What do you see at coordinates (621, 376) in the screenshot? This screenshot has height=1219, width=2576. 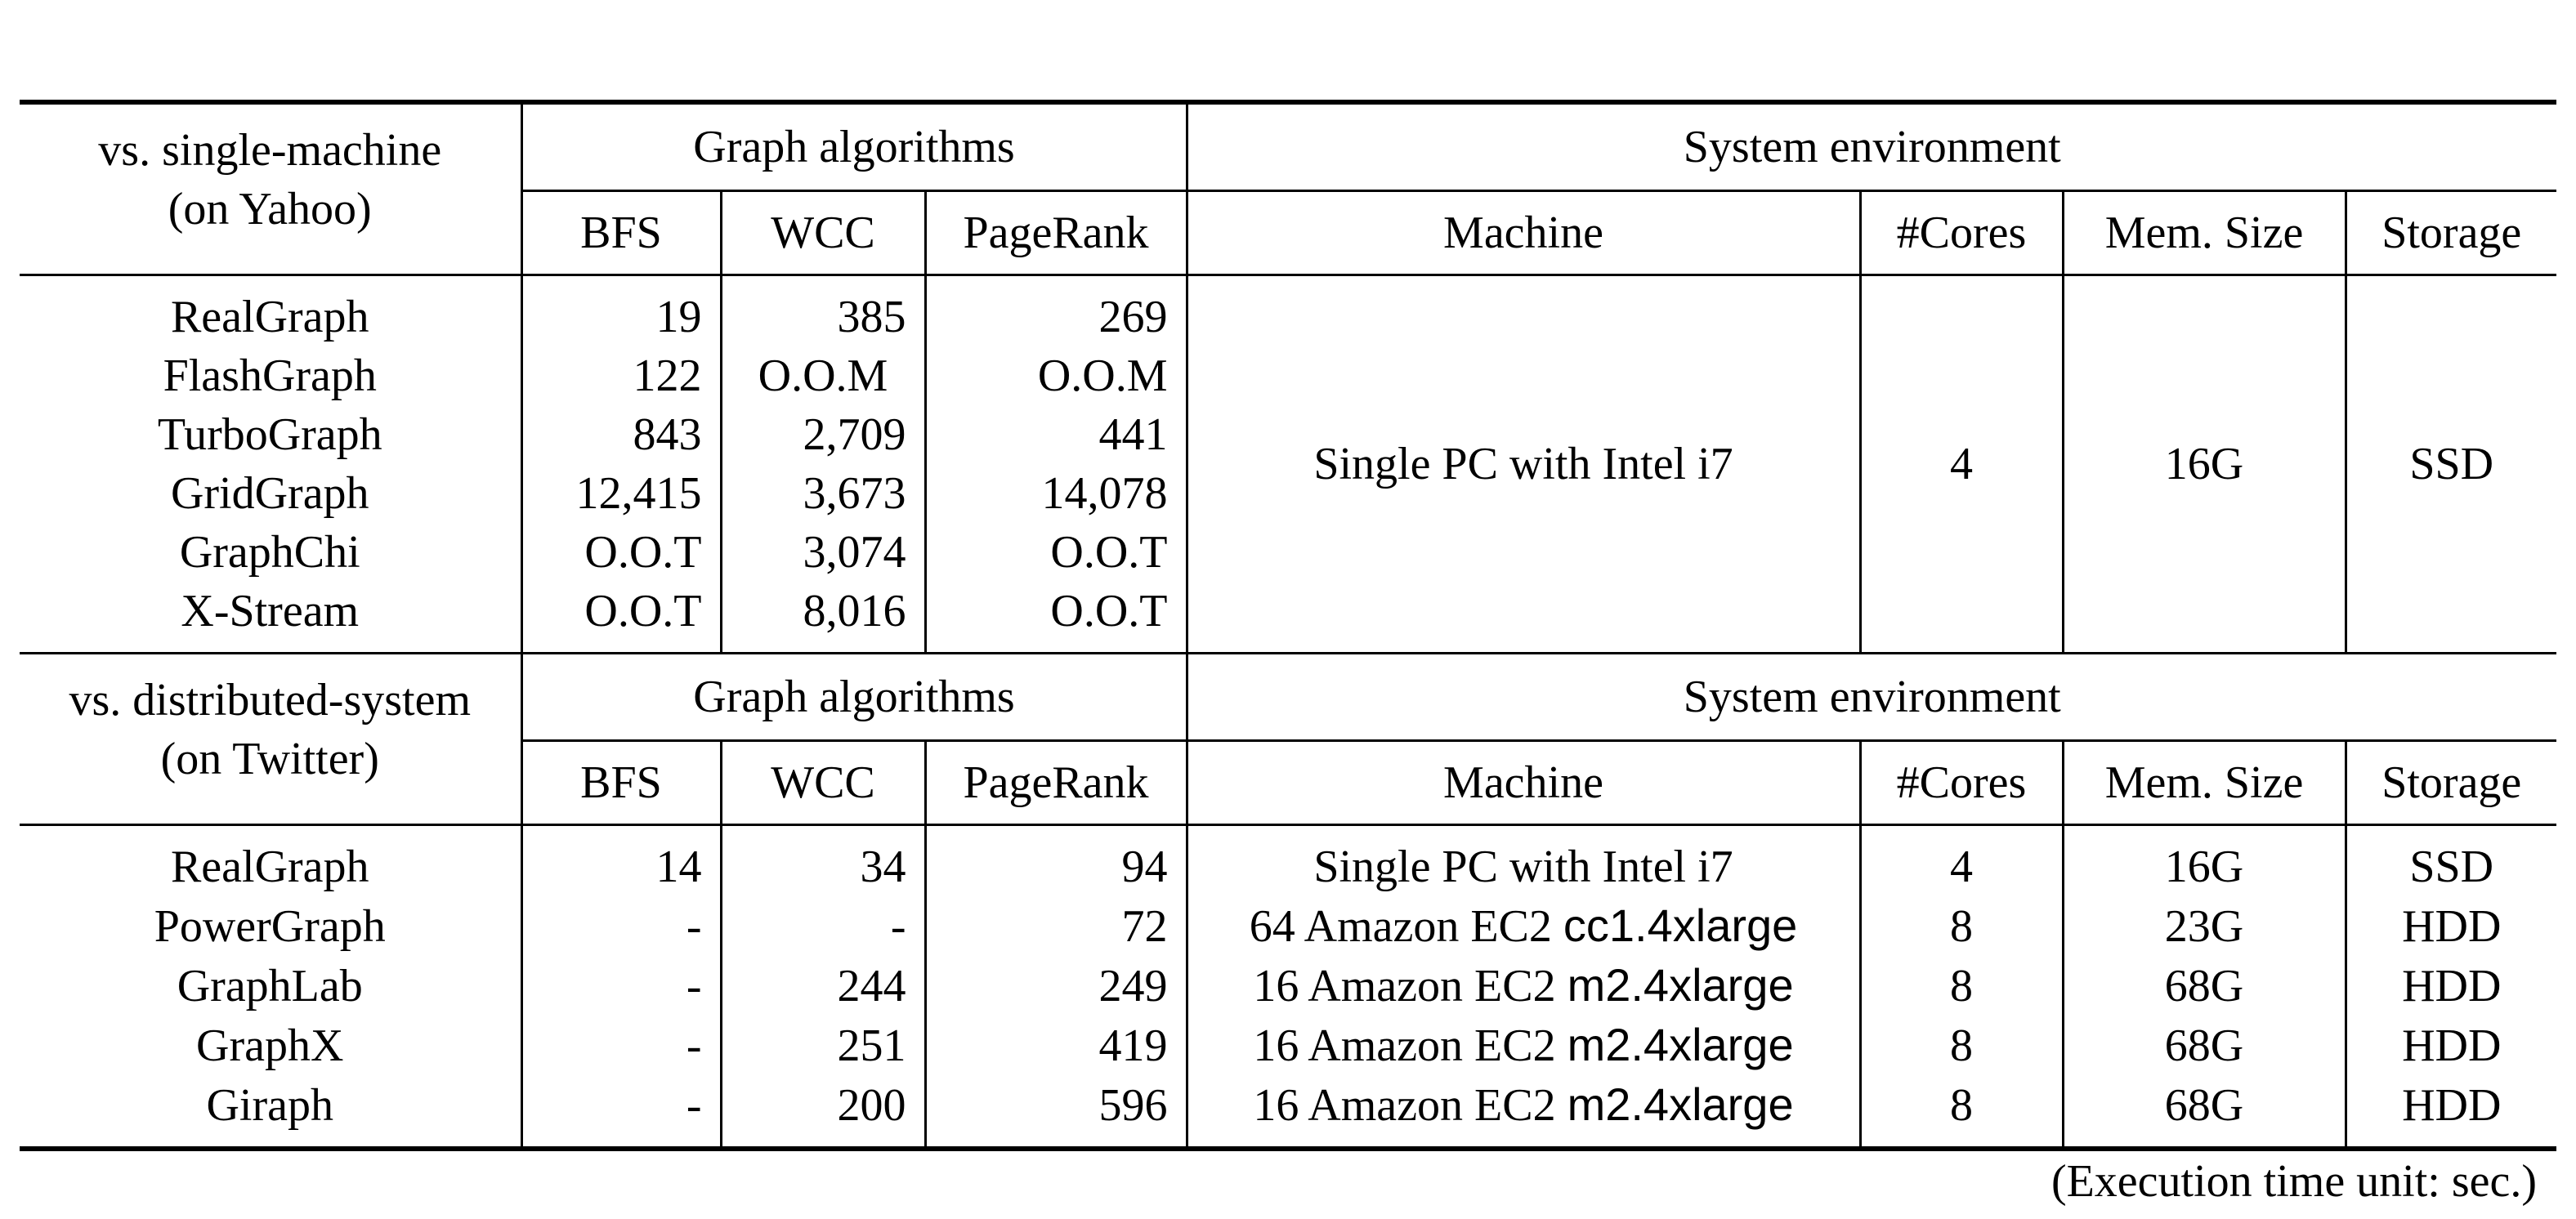 I see `bfs-value: 122` at bounding box center [621, 376].